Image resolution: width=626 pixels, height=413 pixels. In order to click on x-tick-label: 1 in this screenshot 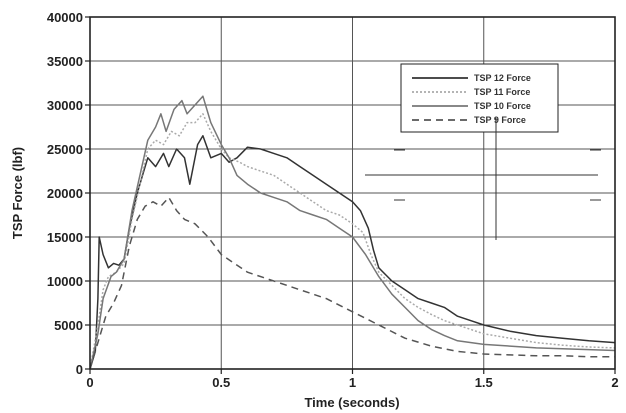, I will do `click(352, 382)`.